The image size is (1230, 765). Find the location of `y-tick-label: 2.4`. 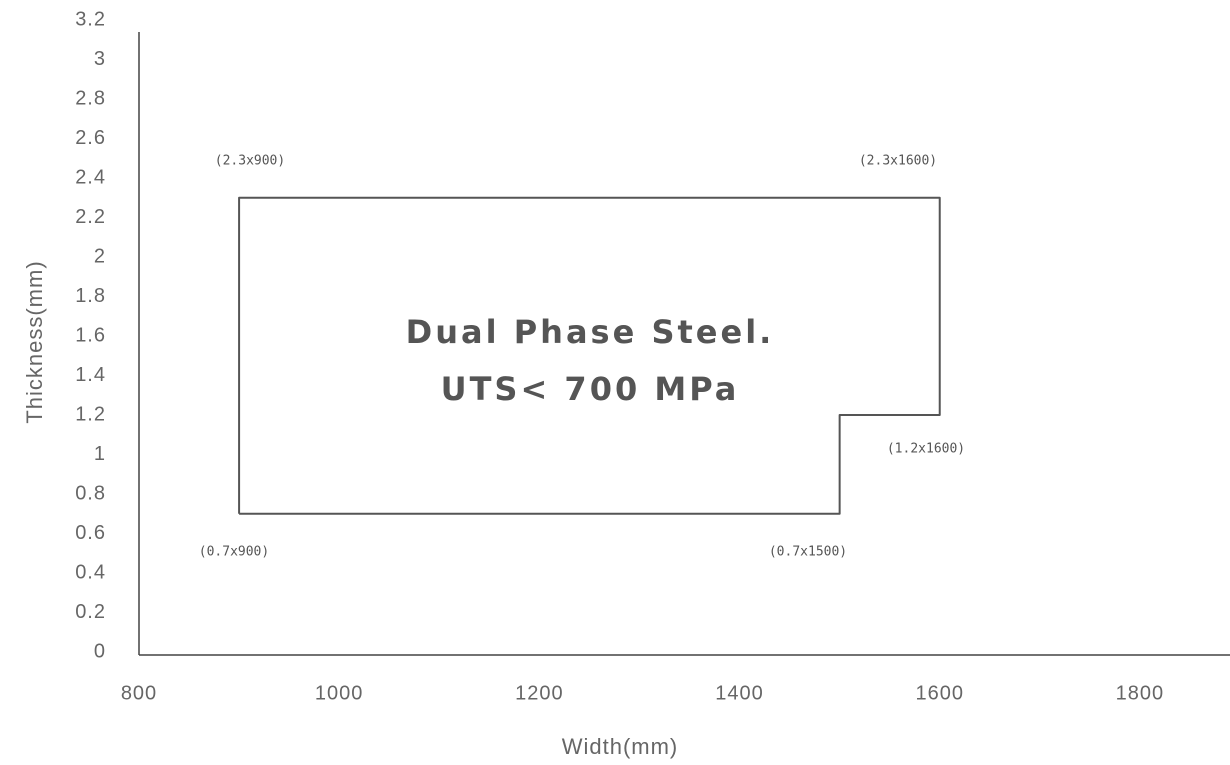

y-tick-label: 2.4 is located at coordinates (90, 177).